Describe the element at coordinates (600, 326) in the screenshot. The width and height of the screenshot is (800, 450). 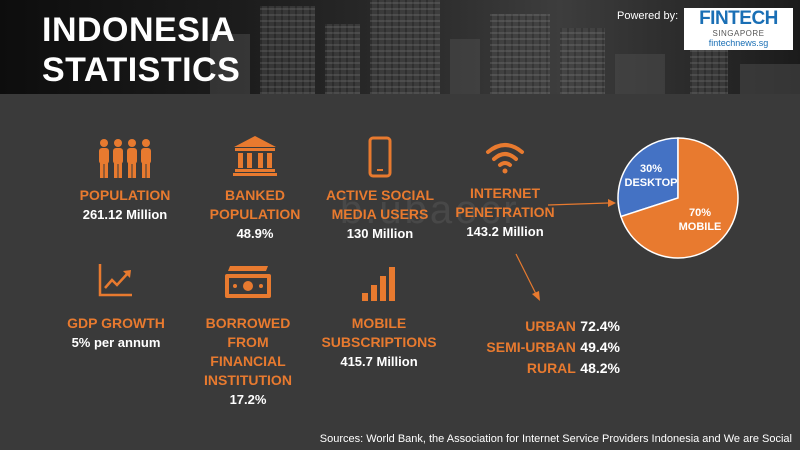
I see `breakdown-value: 72.4%` at that location.